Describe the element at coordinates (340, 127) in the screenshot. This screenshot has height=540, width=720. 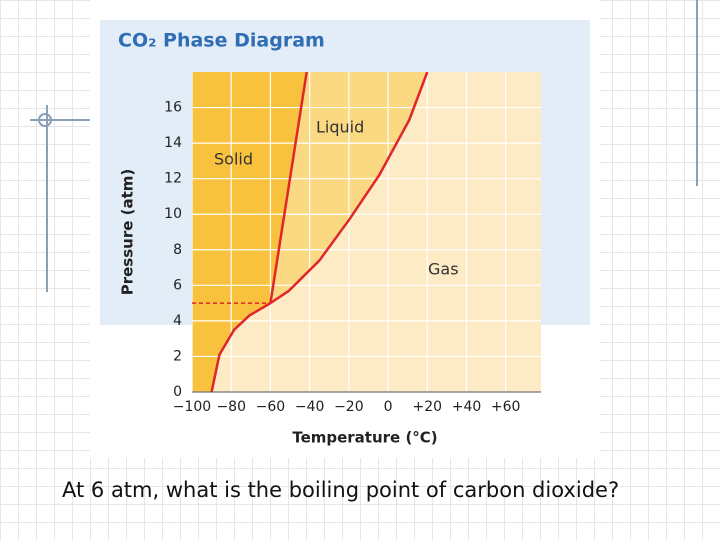
I see `region-label: Liquid` at that location.